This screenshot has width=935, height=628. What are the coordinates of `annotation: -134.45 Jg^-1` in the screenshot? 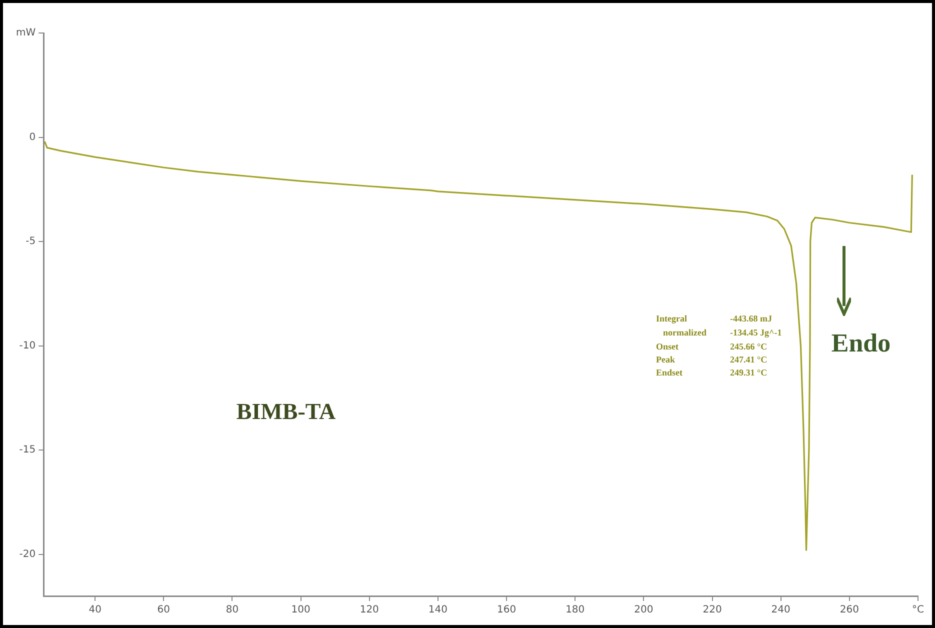 It's located at (756, 332).